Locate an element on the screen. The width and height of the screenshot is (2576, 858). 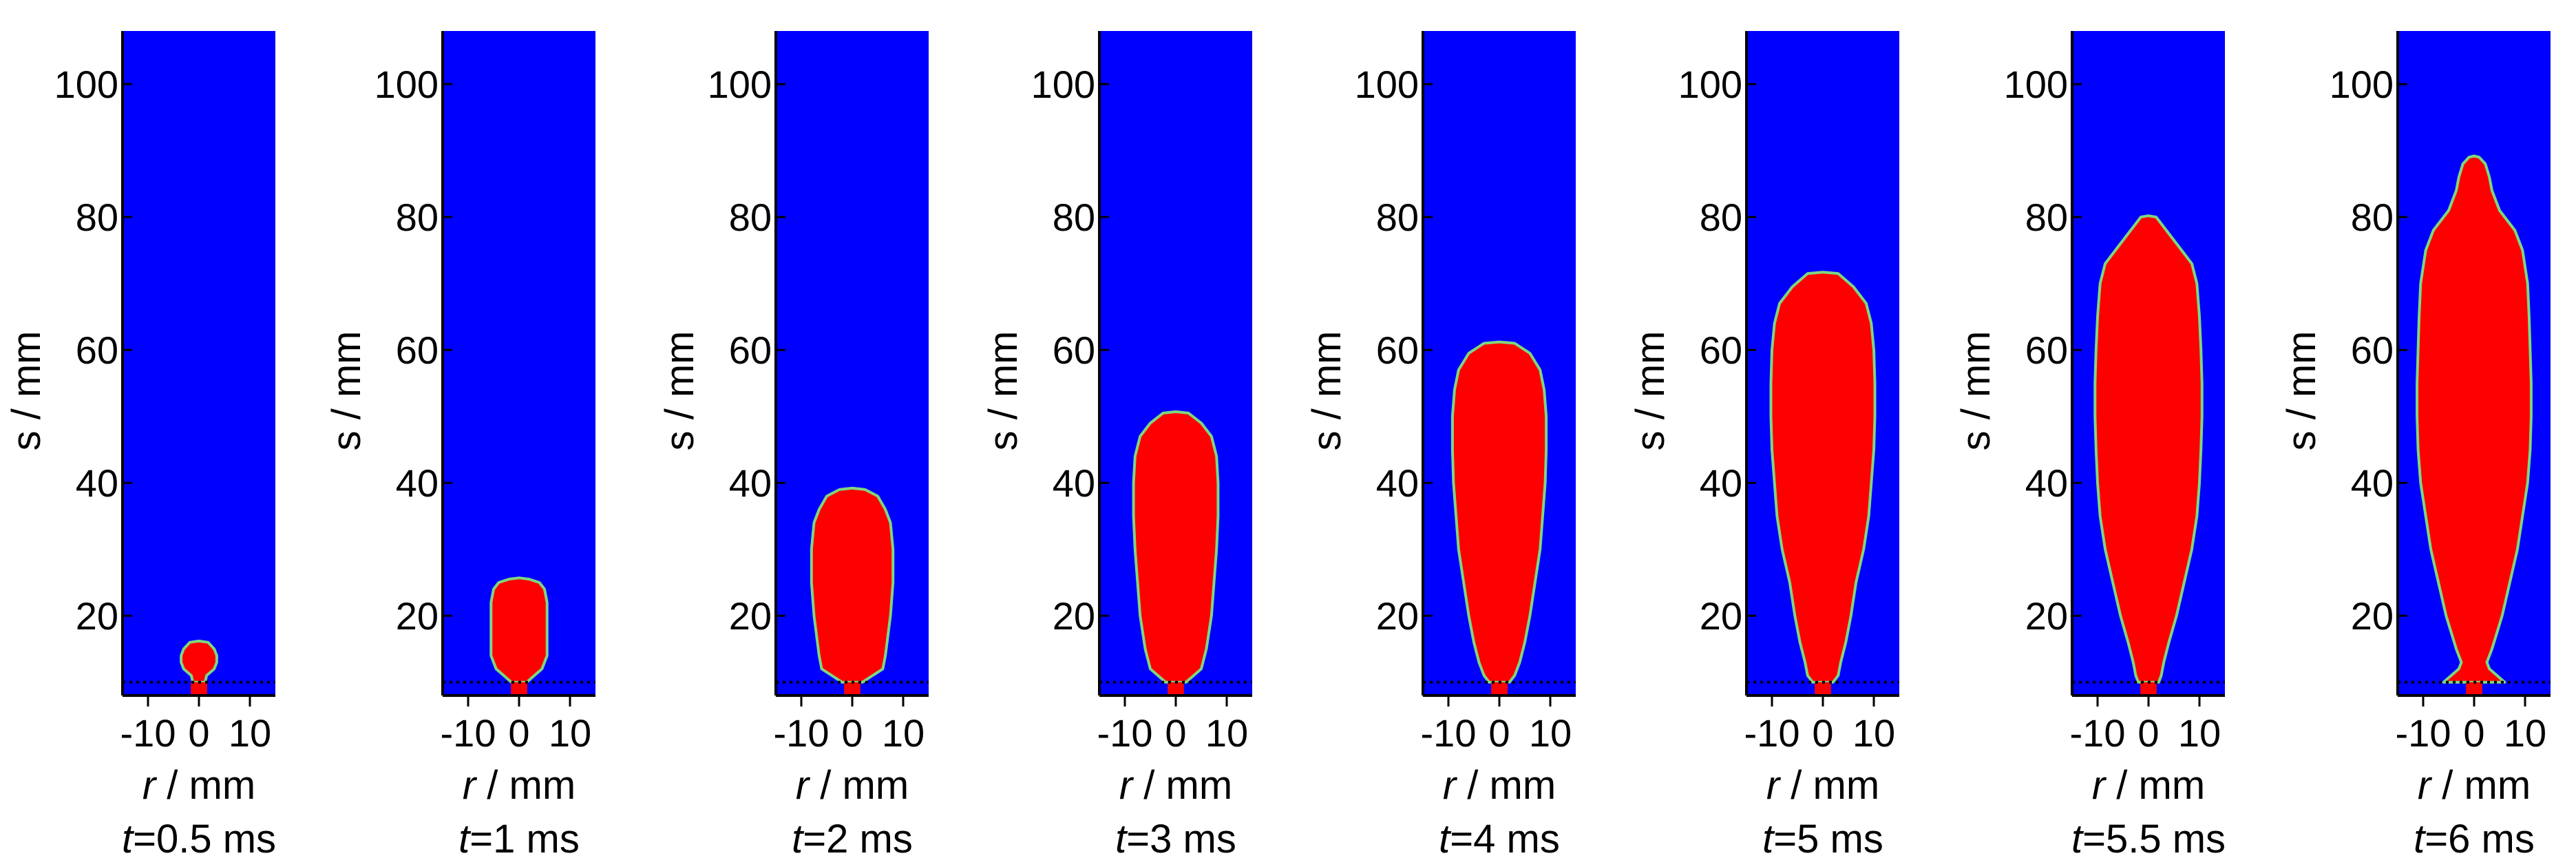
time-value: =1 ms is located at coordinates (525, 837).